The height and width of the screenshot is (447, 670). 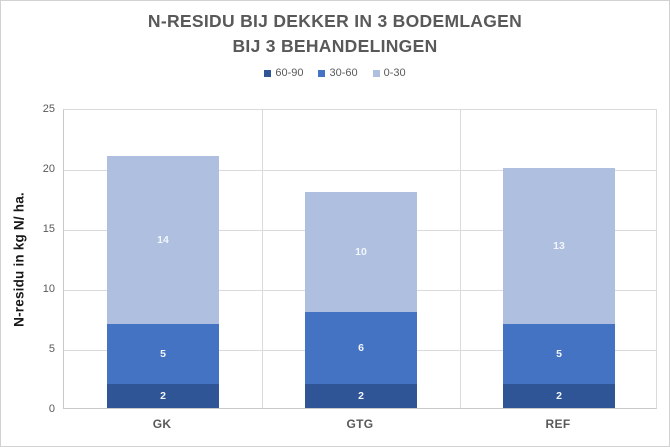 I want to click on y-gridline, so click(x=360, y=170).